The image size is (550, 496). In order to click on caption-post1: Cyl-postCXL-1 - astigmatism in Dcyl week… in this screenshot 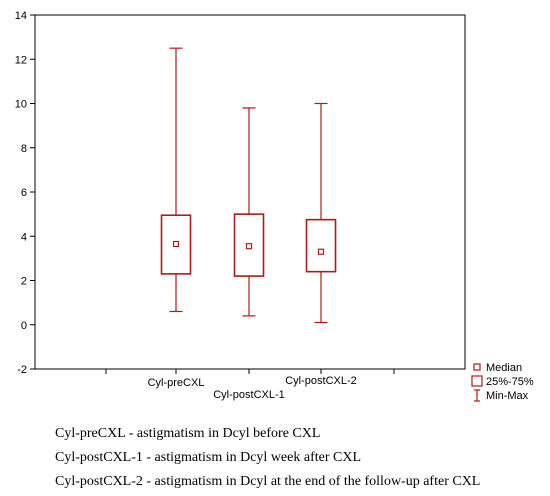, I will do `click(208, 457)`.